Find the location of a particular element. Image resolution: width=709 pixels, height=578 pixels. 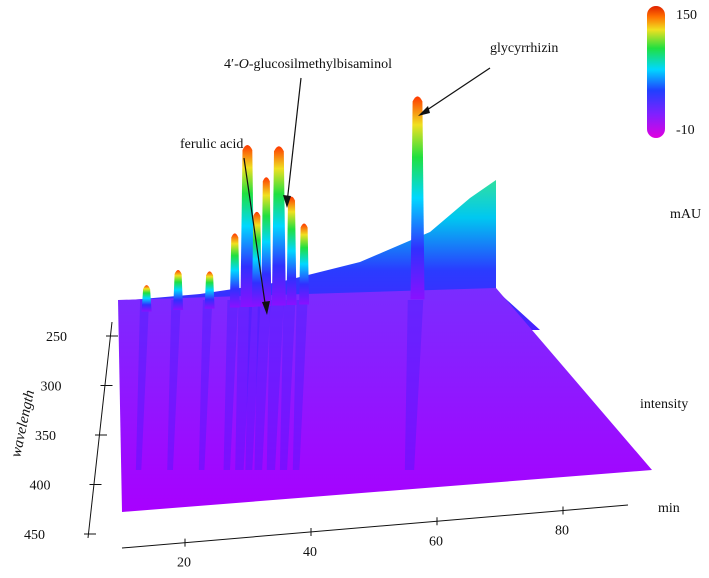

x-tick-label: 20 is located at coordinates (184, 563).